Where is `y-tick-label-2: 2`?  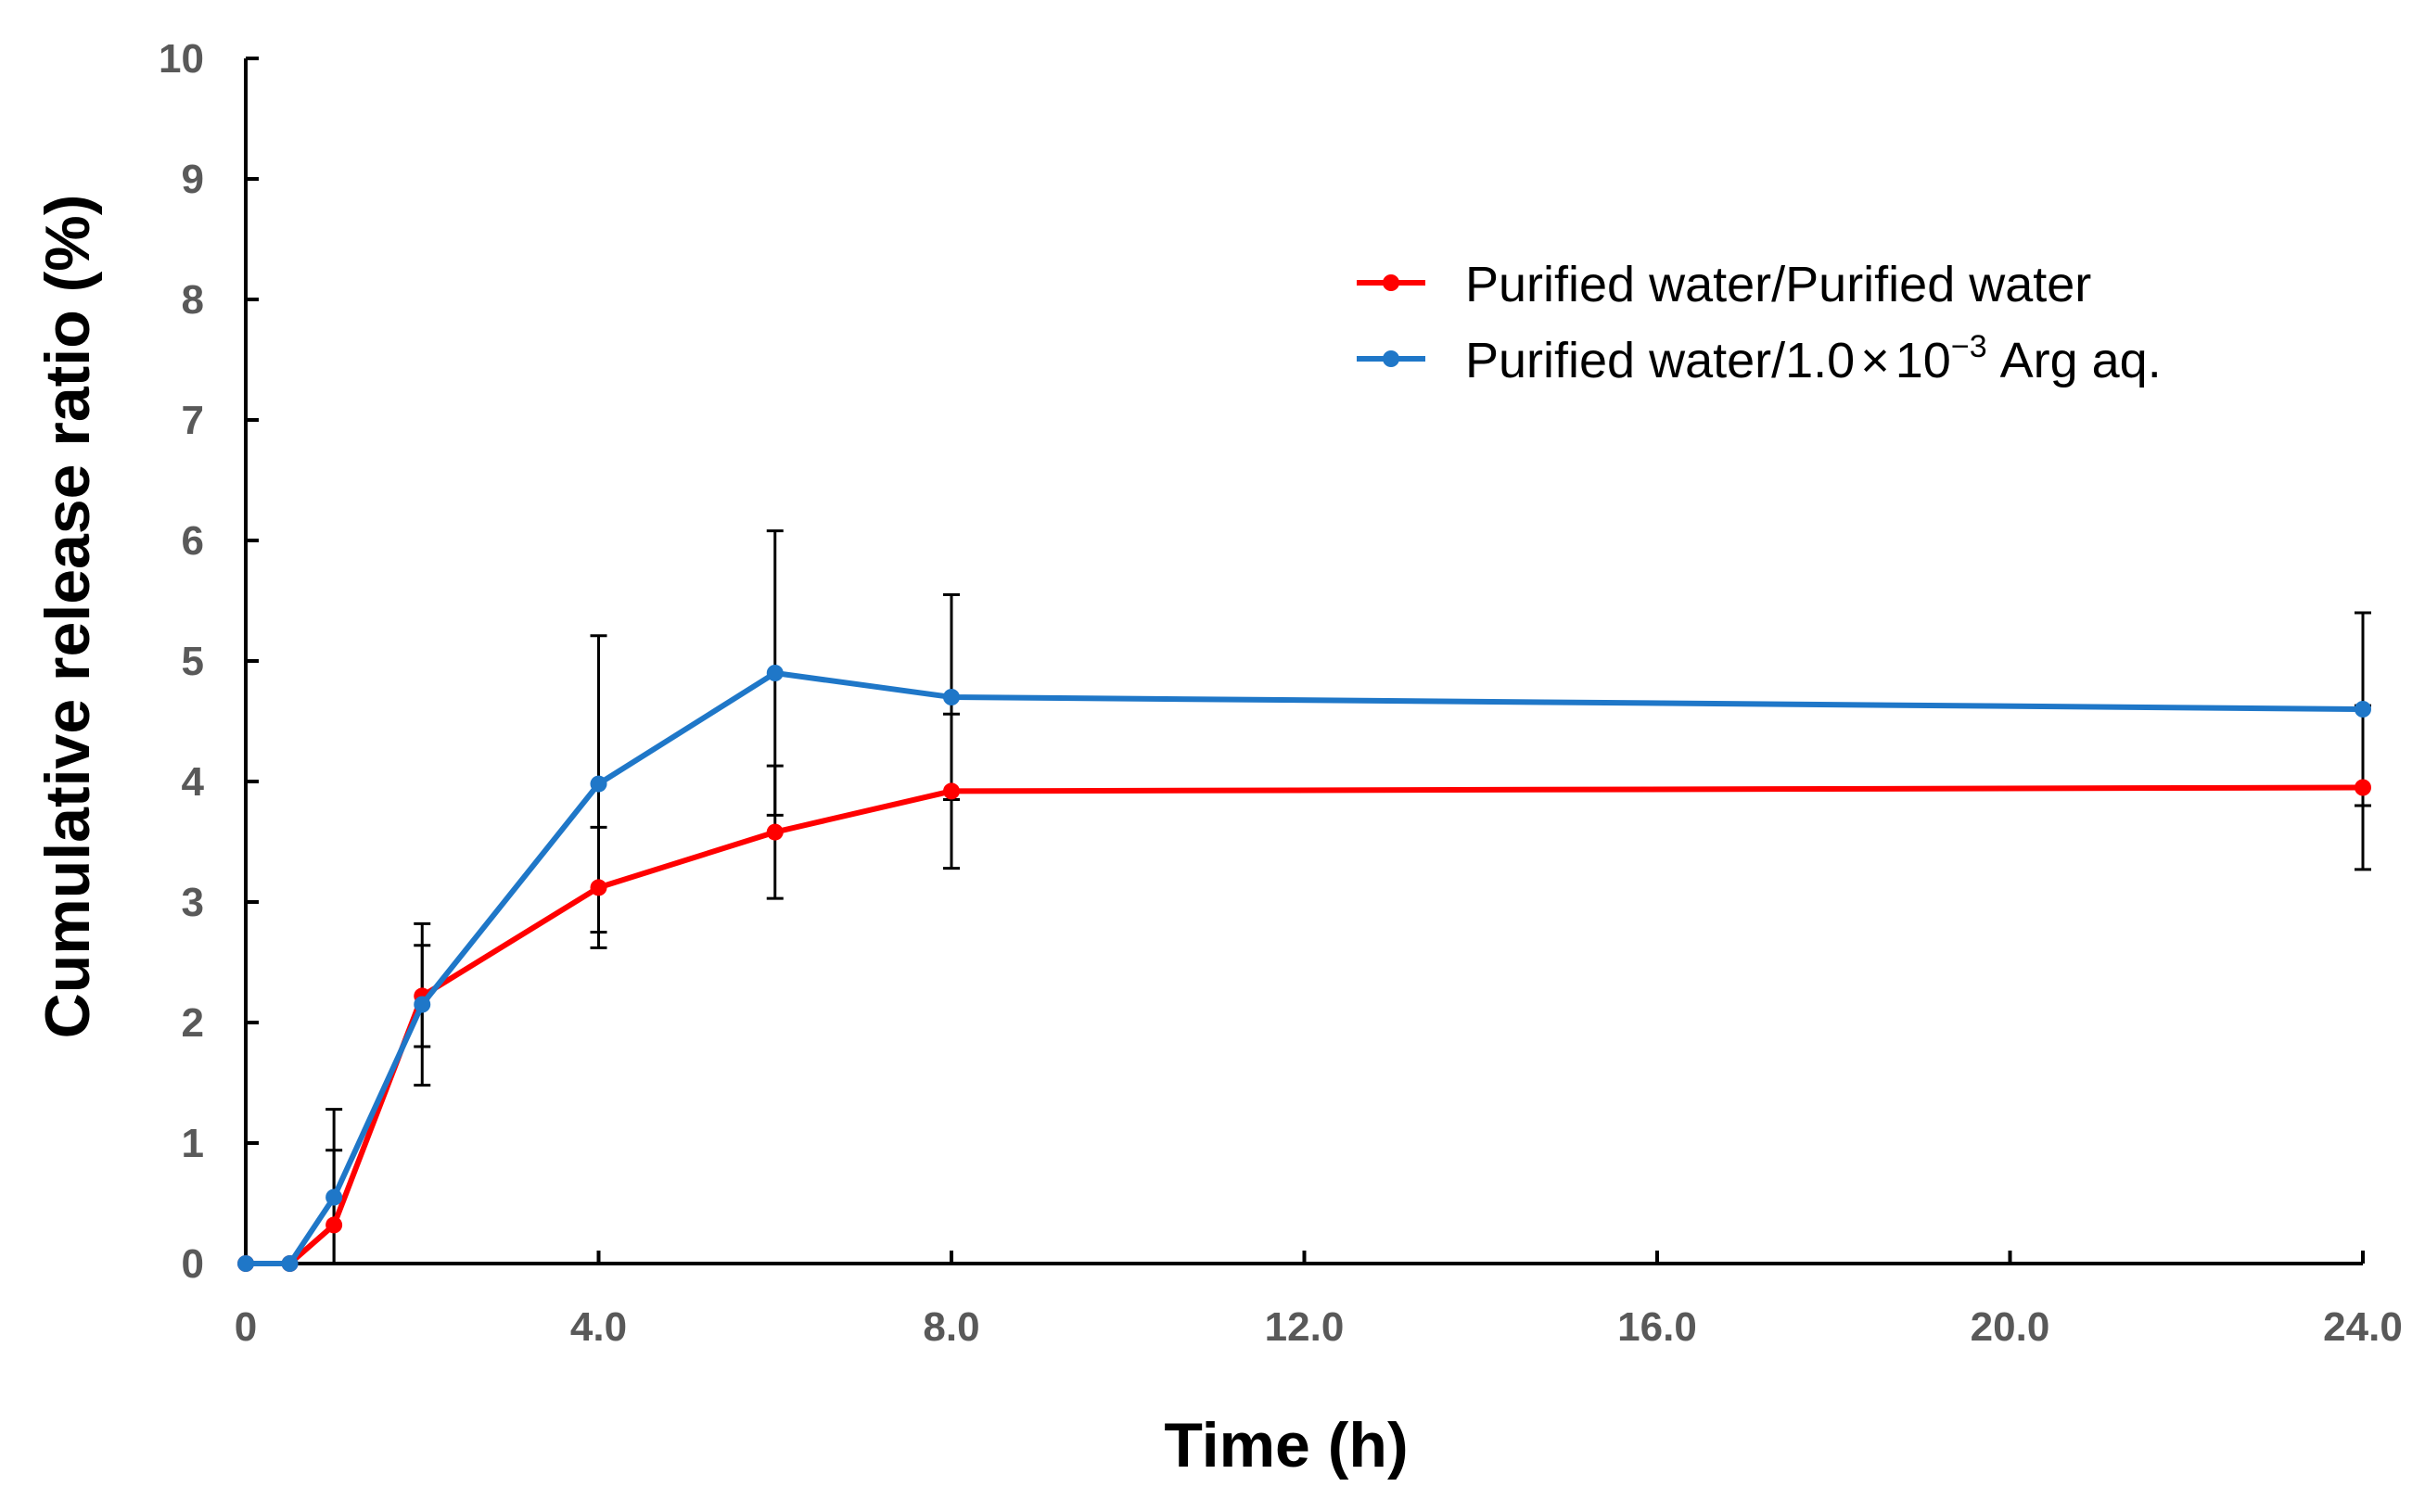
y-tick-label-2: 2 is located at coordinates (193, 1023).